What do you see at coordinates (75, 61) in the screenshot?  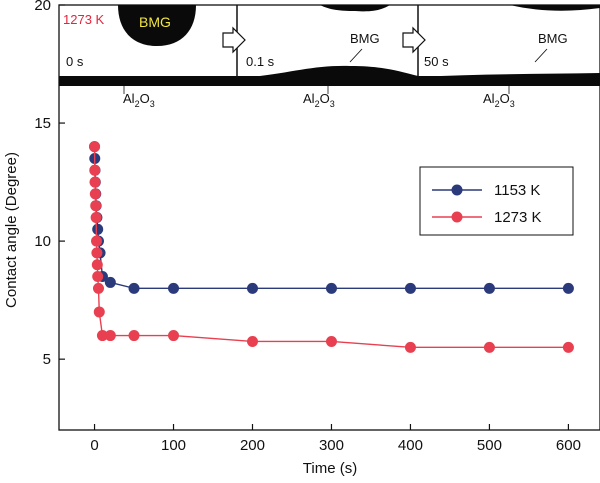 I see `inset-time-panel1: 0 s` at bounding box center [75, 61].